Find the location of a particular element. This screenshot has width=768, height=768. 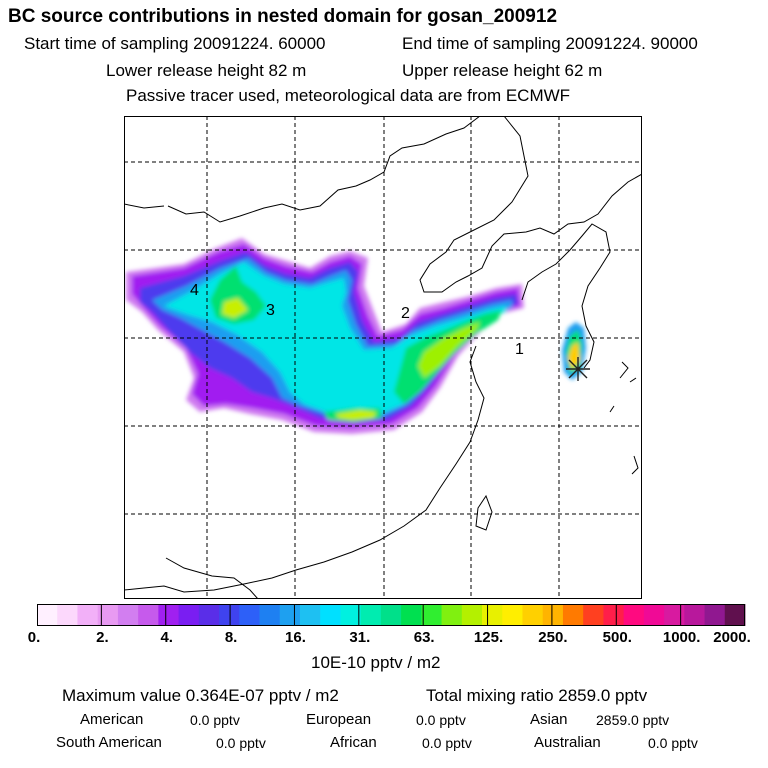

source-label-1: 1 is located at coordinates (519, 349).